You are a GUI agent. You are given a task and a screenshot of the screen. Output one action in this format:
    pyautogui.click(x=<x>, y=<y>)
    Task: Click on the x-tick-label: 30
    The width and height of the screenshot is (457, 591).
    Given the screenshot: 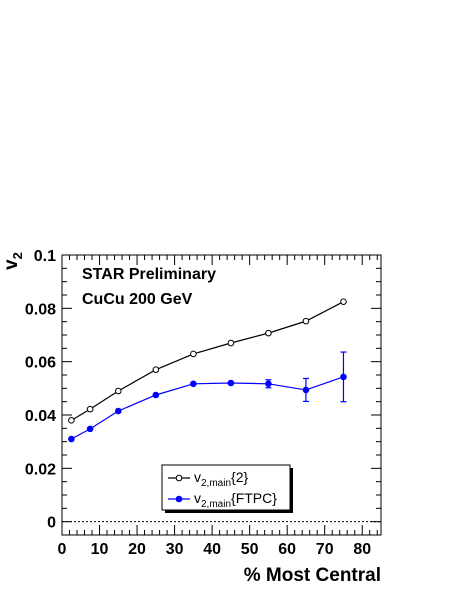 What is the action you would take?
    pyautogui.click(x=175, y=549)
    